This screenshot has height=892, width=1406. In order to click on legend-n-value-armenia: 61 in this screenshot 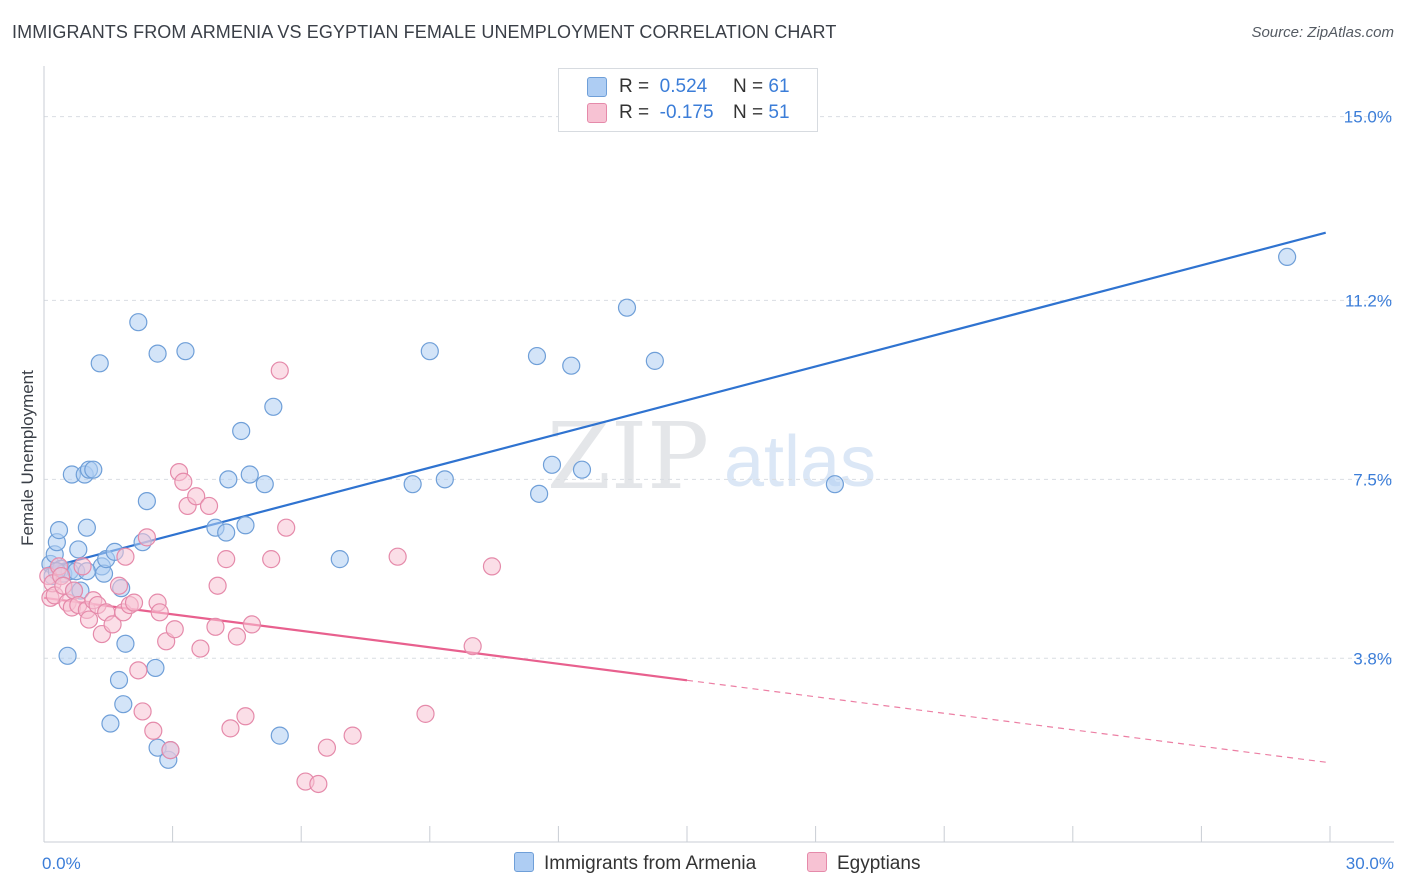, I will do `click(779, 86)`.